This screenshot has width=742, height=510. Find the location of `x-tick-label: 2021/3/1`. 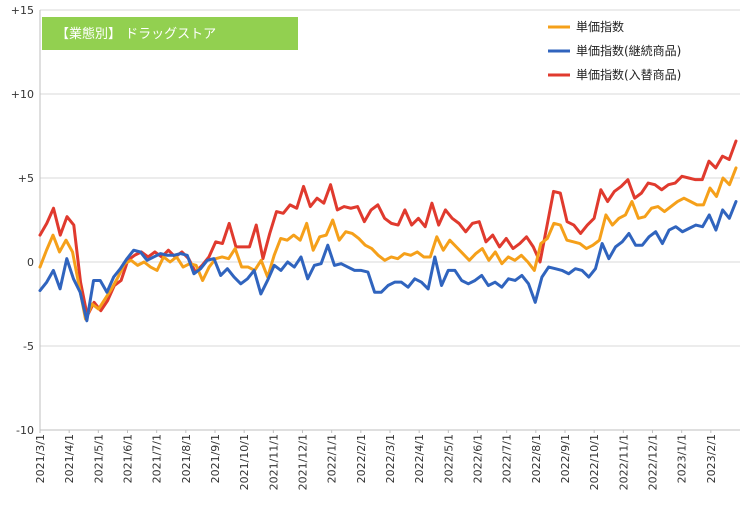

x-tick-label: 2021/3/1 is located at coordinates (40, 458).